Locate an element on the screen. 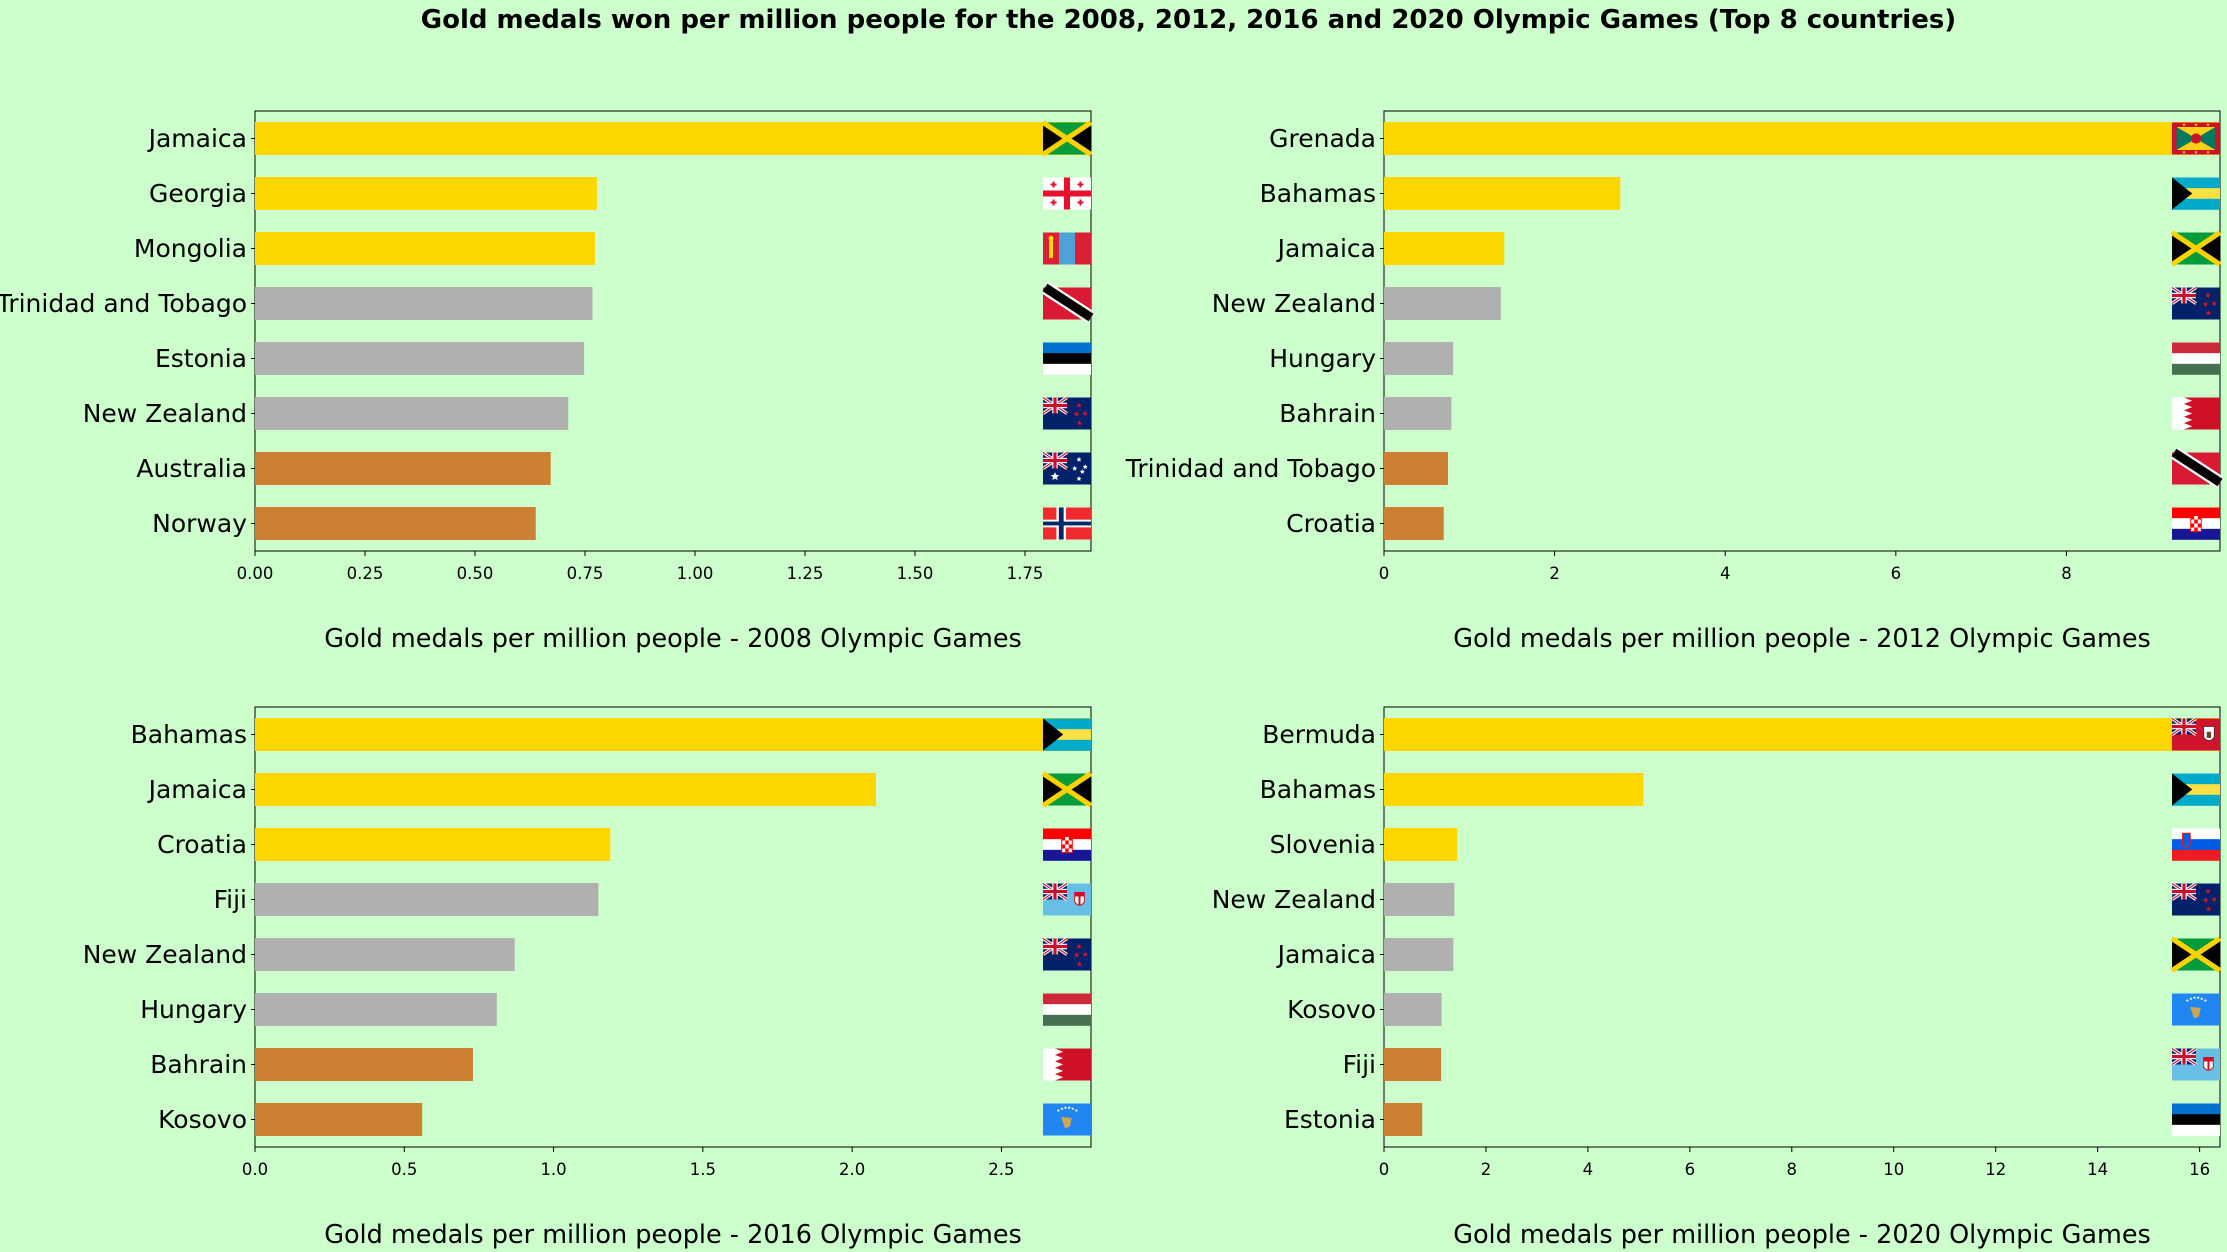 The width and height of the screenshot is (2227, 1252). y-tick-label: Jamaica is located at coordinates (1326, 954).